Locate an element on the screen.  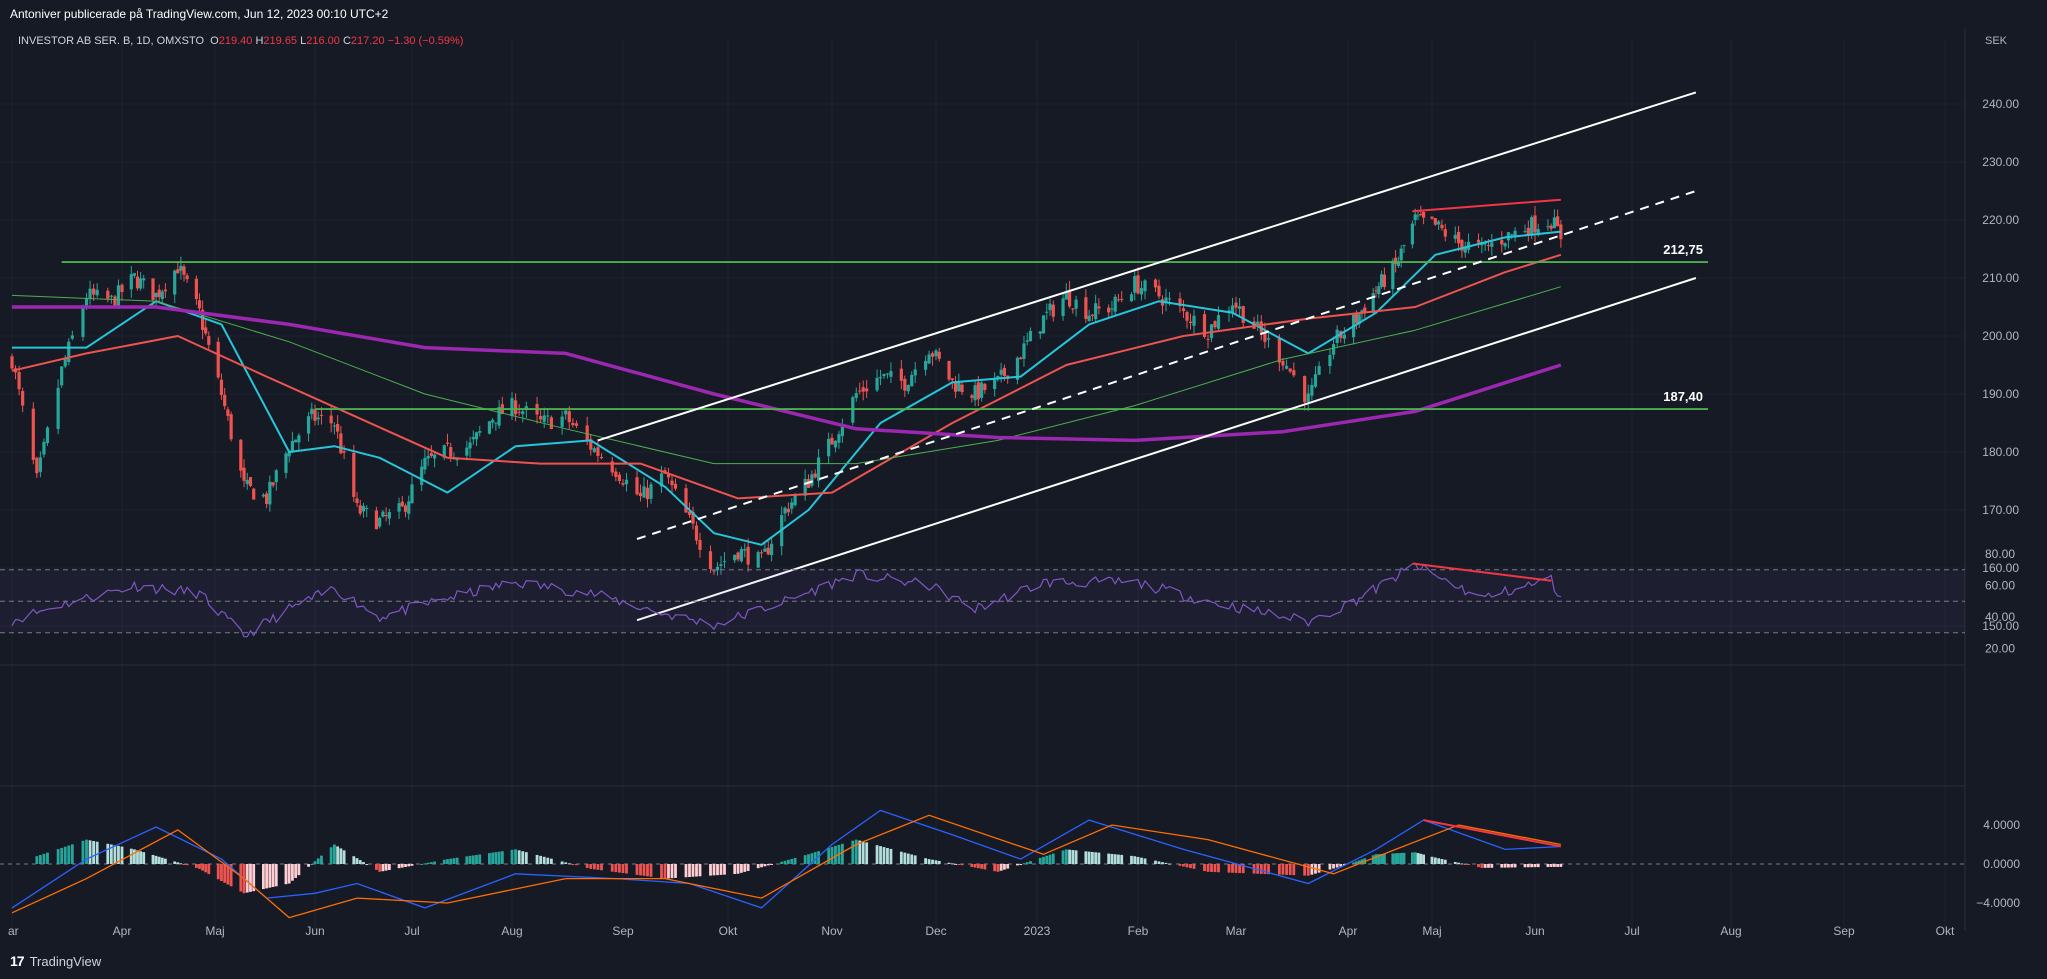
time-tick-label: Nov is located at coordinates (831, 931).